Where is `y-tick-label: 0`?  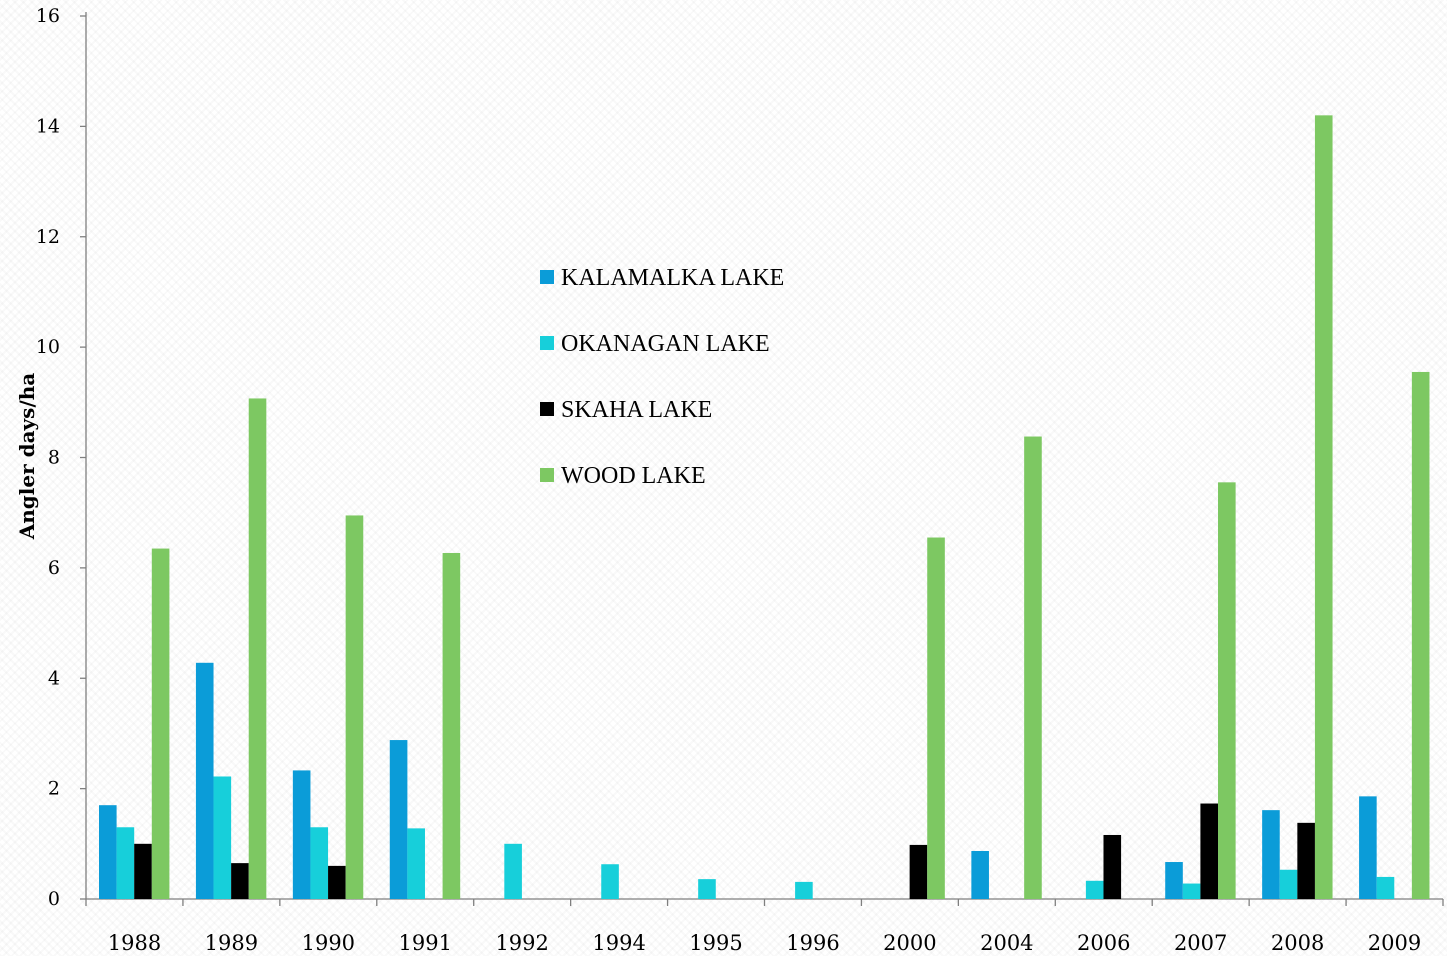
y-tick-label: 0 is located at coordinates (54, 899).